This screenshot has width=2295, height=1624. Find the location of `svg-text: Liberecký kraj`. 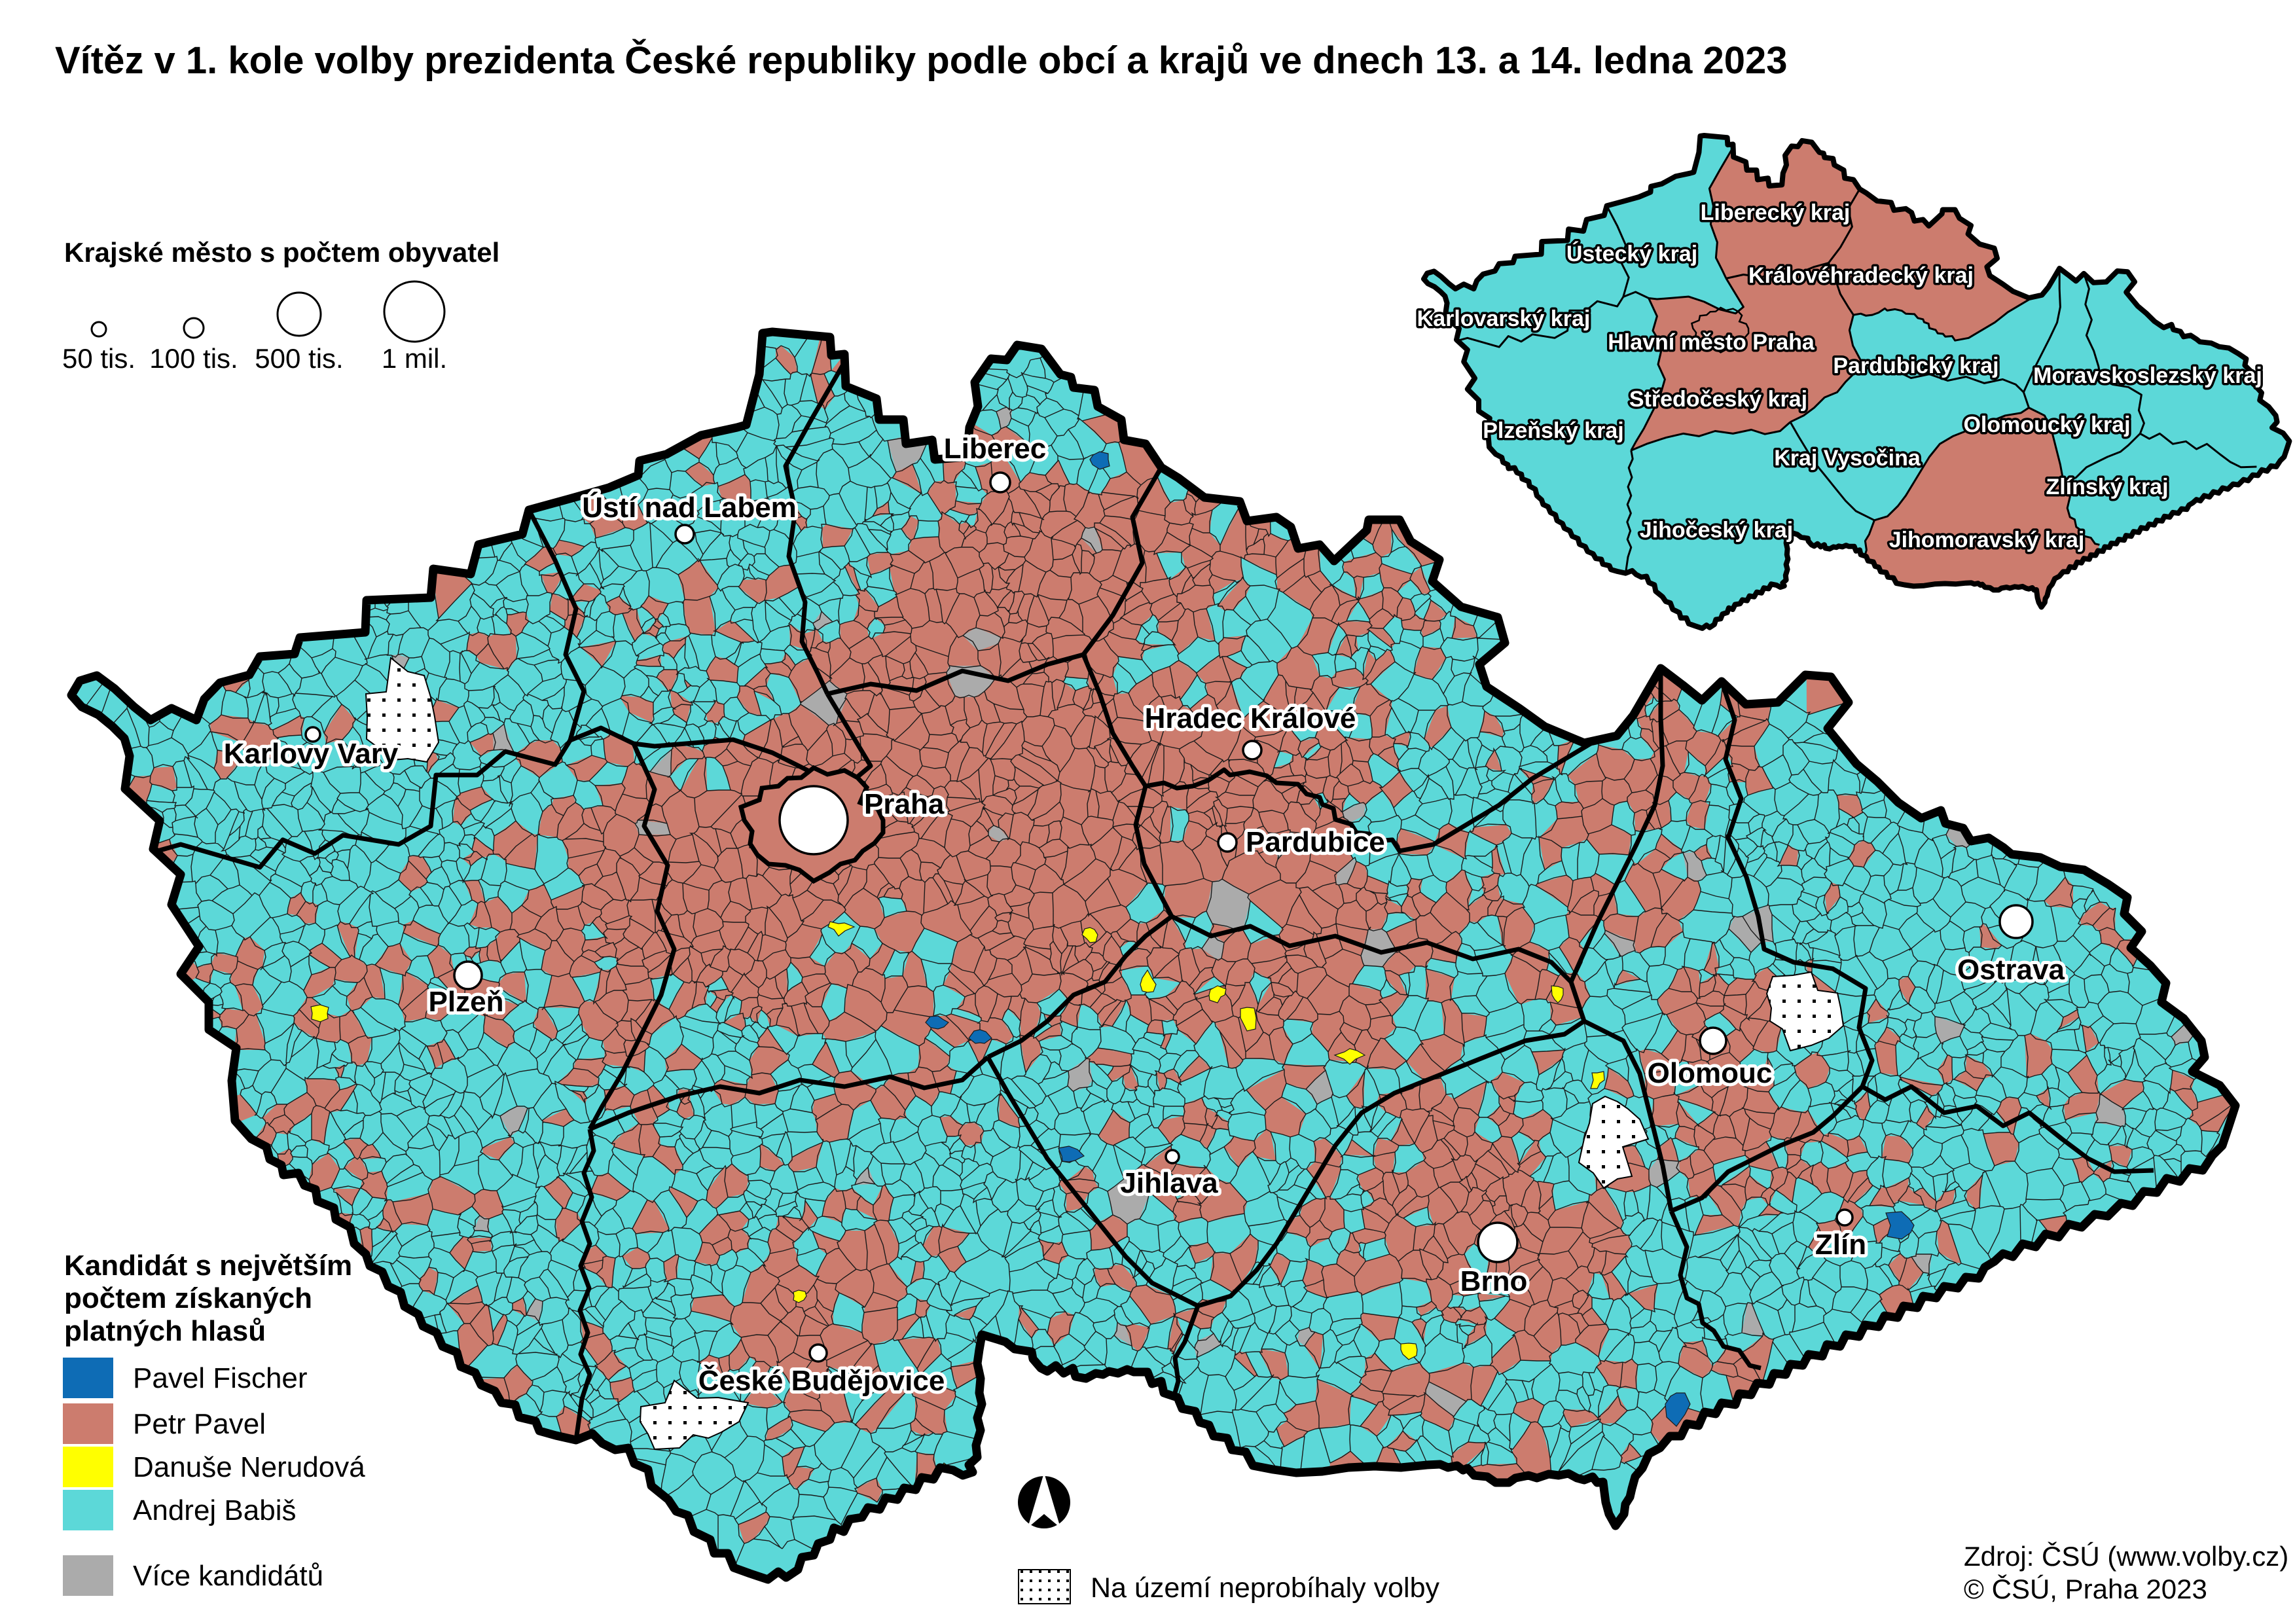

svg-text: Liberecký kraj is located at coordinates (1776, 212).